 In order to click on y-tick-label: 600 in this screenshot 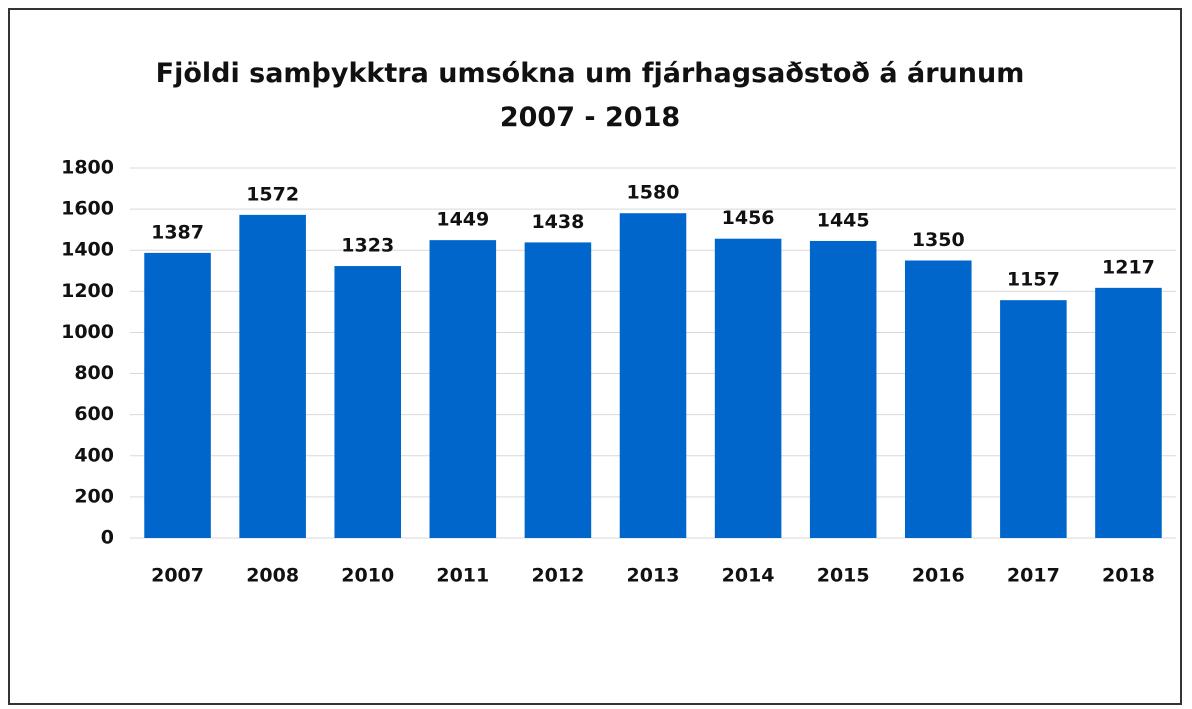, I will do `click(94, 414)`.